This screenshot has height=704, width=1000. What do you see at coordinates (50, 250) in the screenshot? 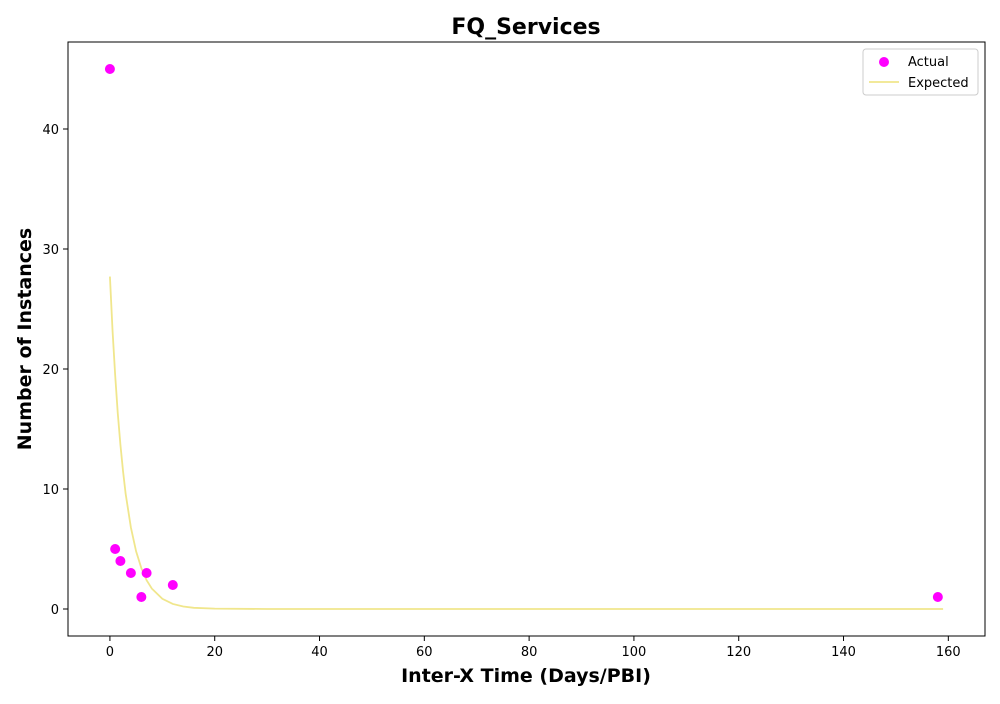
I see `y-tick-label-30: 30` at bounding box center [50, 250].